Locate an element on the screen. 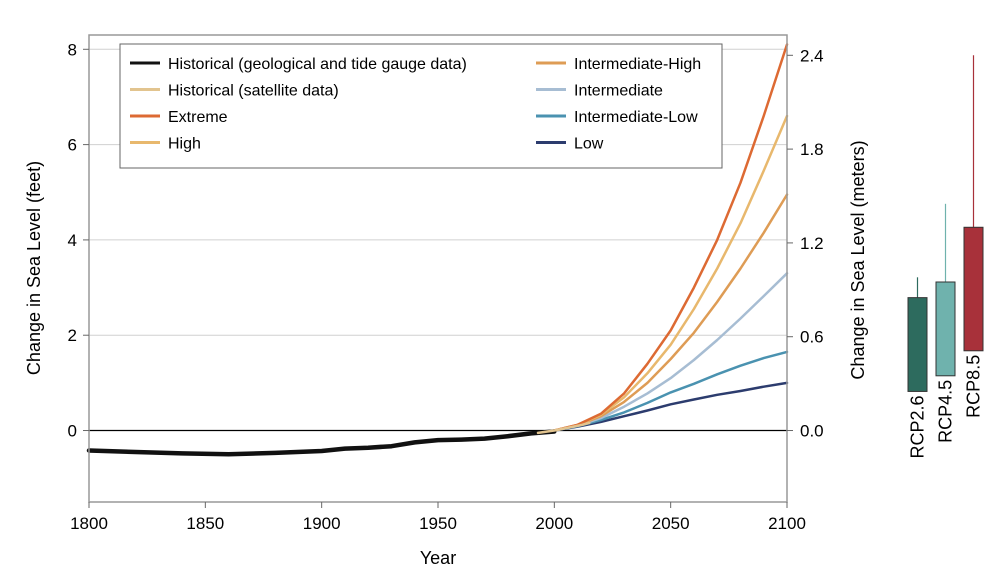 The width and height of the screenshot is (1000, 570). rcp-box-rcp85 is located at coordinates (973, 289).